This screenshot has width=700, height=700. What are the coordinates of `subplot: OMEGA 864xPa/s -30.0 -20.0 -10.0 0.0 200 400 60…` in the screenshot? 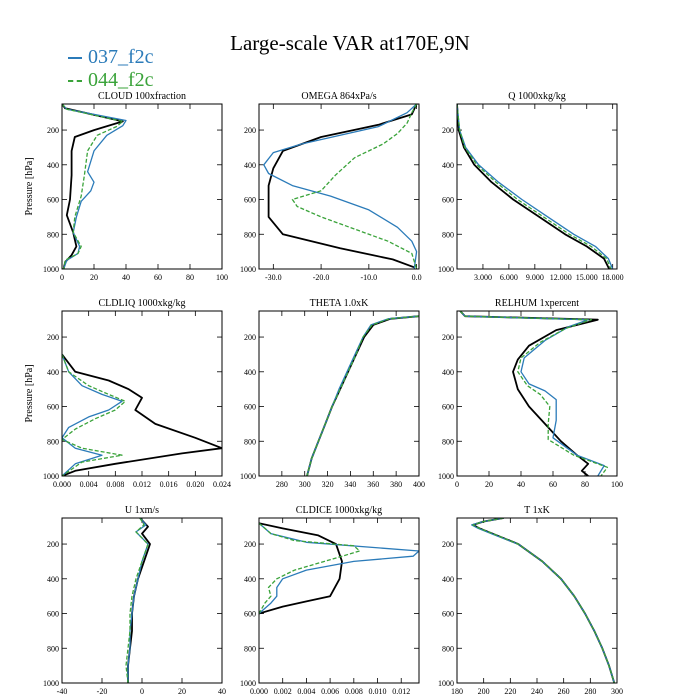 It's located at (331, 186).